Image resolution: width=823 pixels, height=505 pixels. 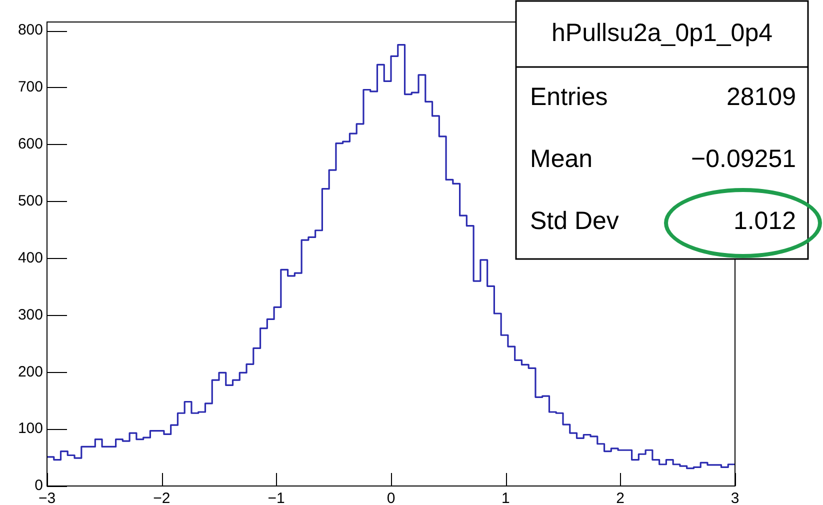 What do you see at coordinates (30, 30) in the screenshot?
I see `y-tick-label: 800` at bounding box center [30, 30].